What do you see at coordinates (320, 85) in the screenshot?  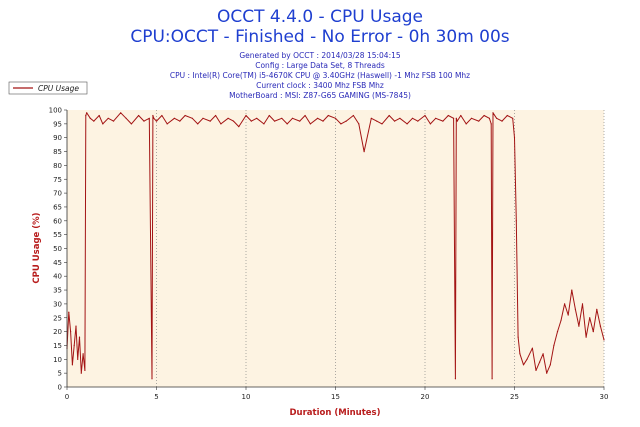 I see `info-clock: Current clock : 3400 Mhz FSB Mhz` at bounding box center [320, 85].